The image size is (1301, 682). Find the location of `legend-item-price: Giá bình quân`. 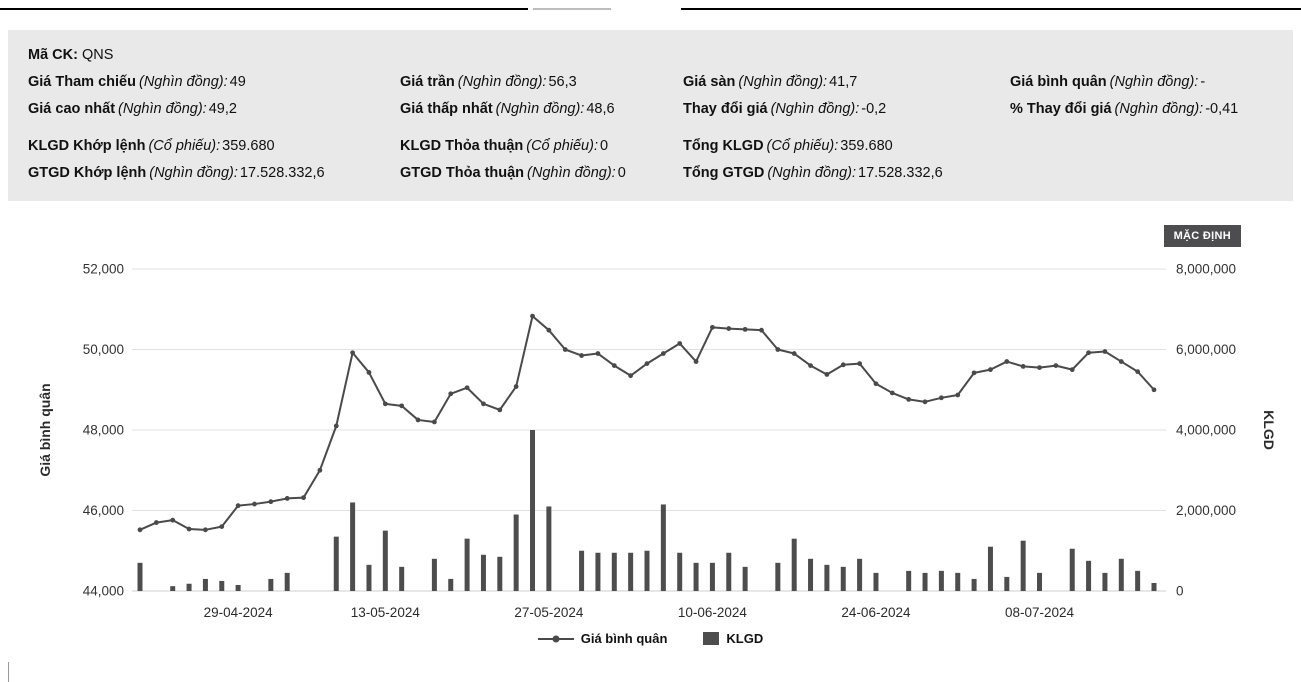

legend-item-price: Giá bình quân is located at coordinates (602, 638).